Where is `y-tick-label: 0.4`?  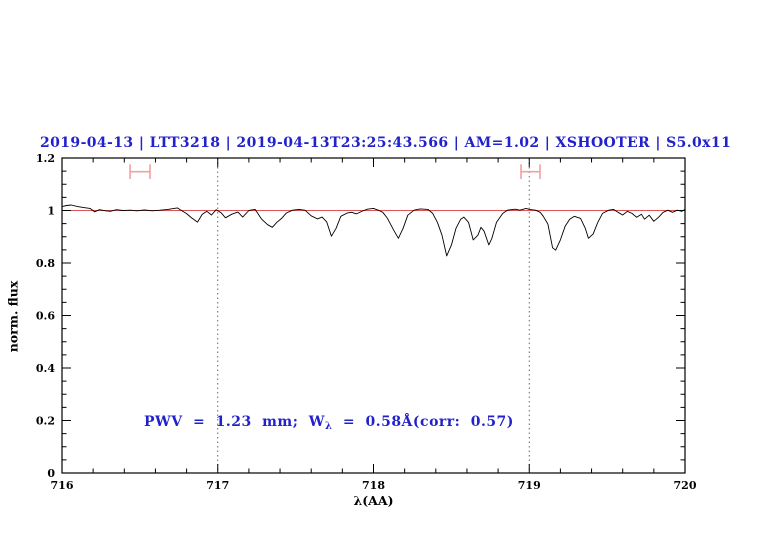
y-tick-label: 0.4 is located at coordinates (45, 368).